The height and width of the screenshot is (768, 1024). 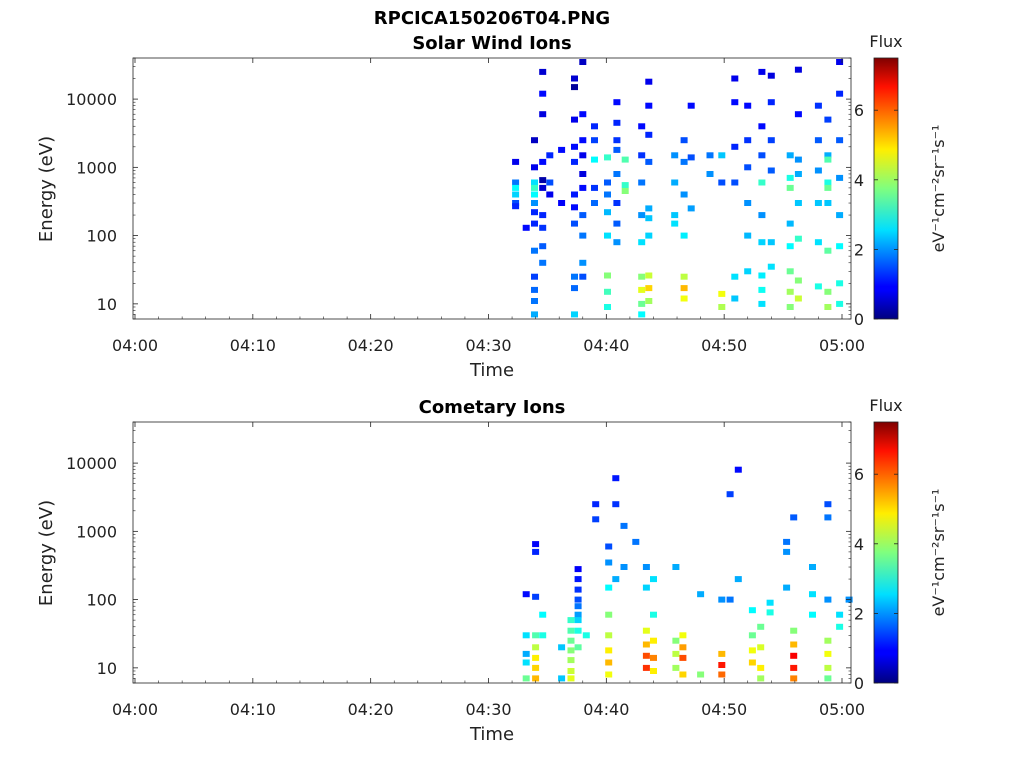 I want to click on colorbar-cometary: Flux 0 2 4 6 eV⁻¹cm⁻²sr⁻¹s⁻¹, so click(x=901, y=544).